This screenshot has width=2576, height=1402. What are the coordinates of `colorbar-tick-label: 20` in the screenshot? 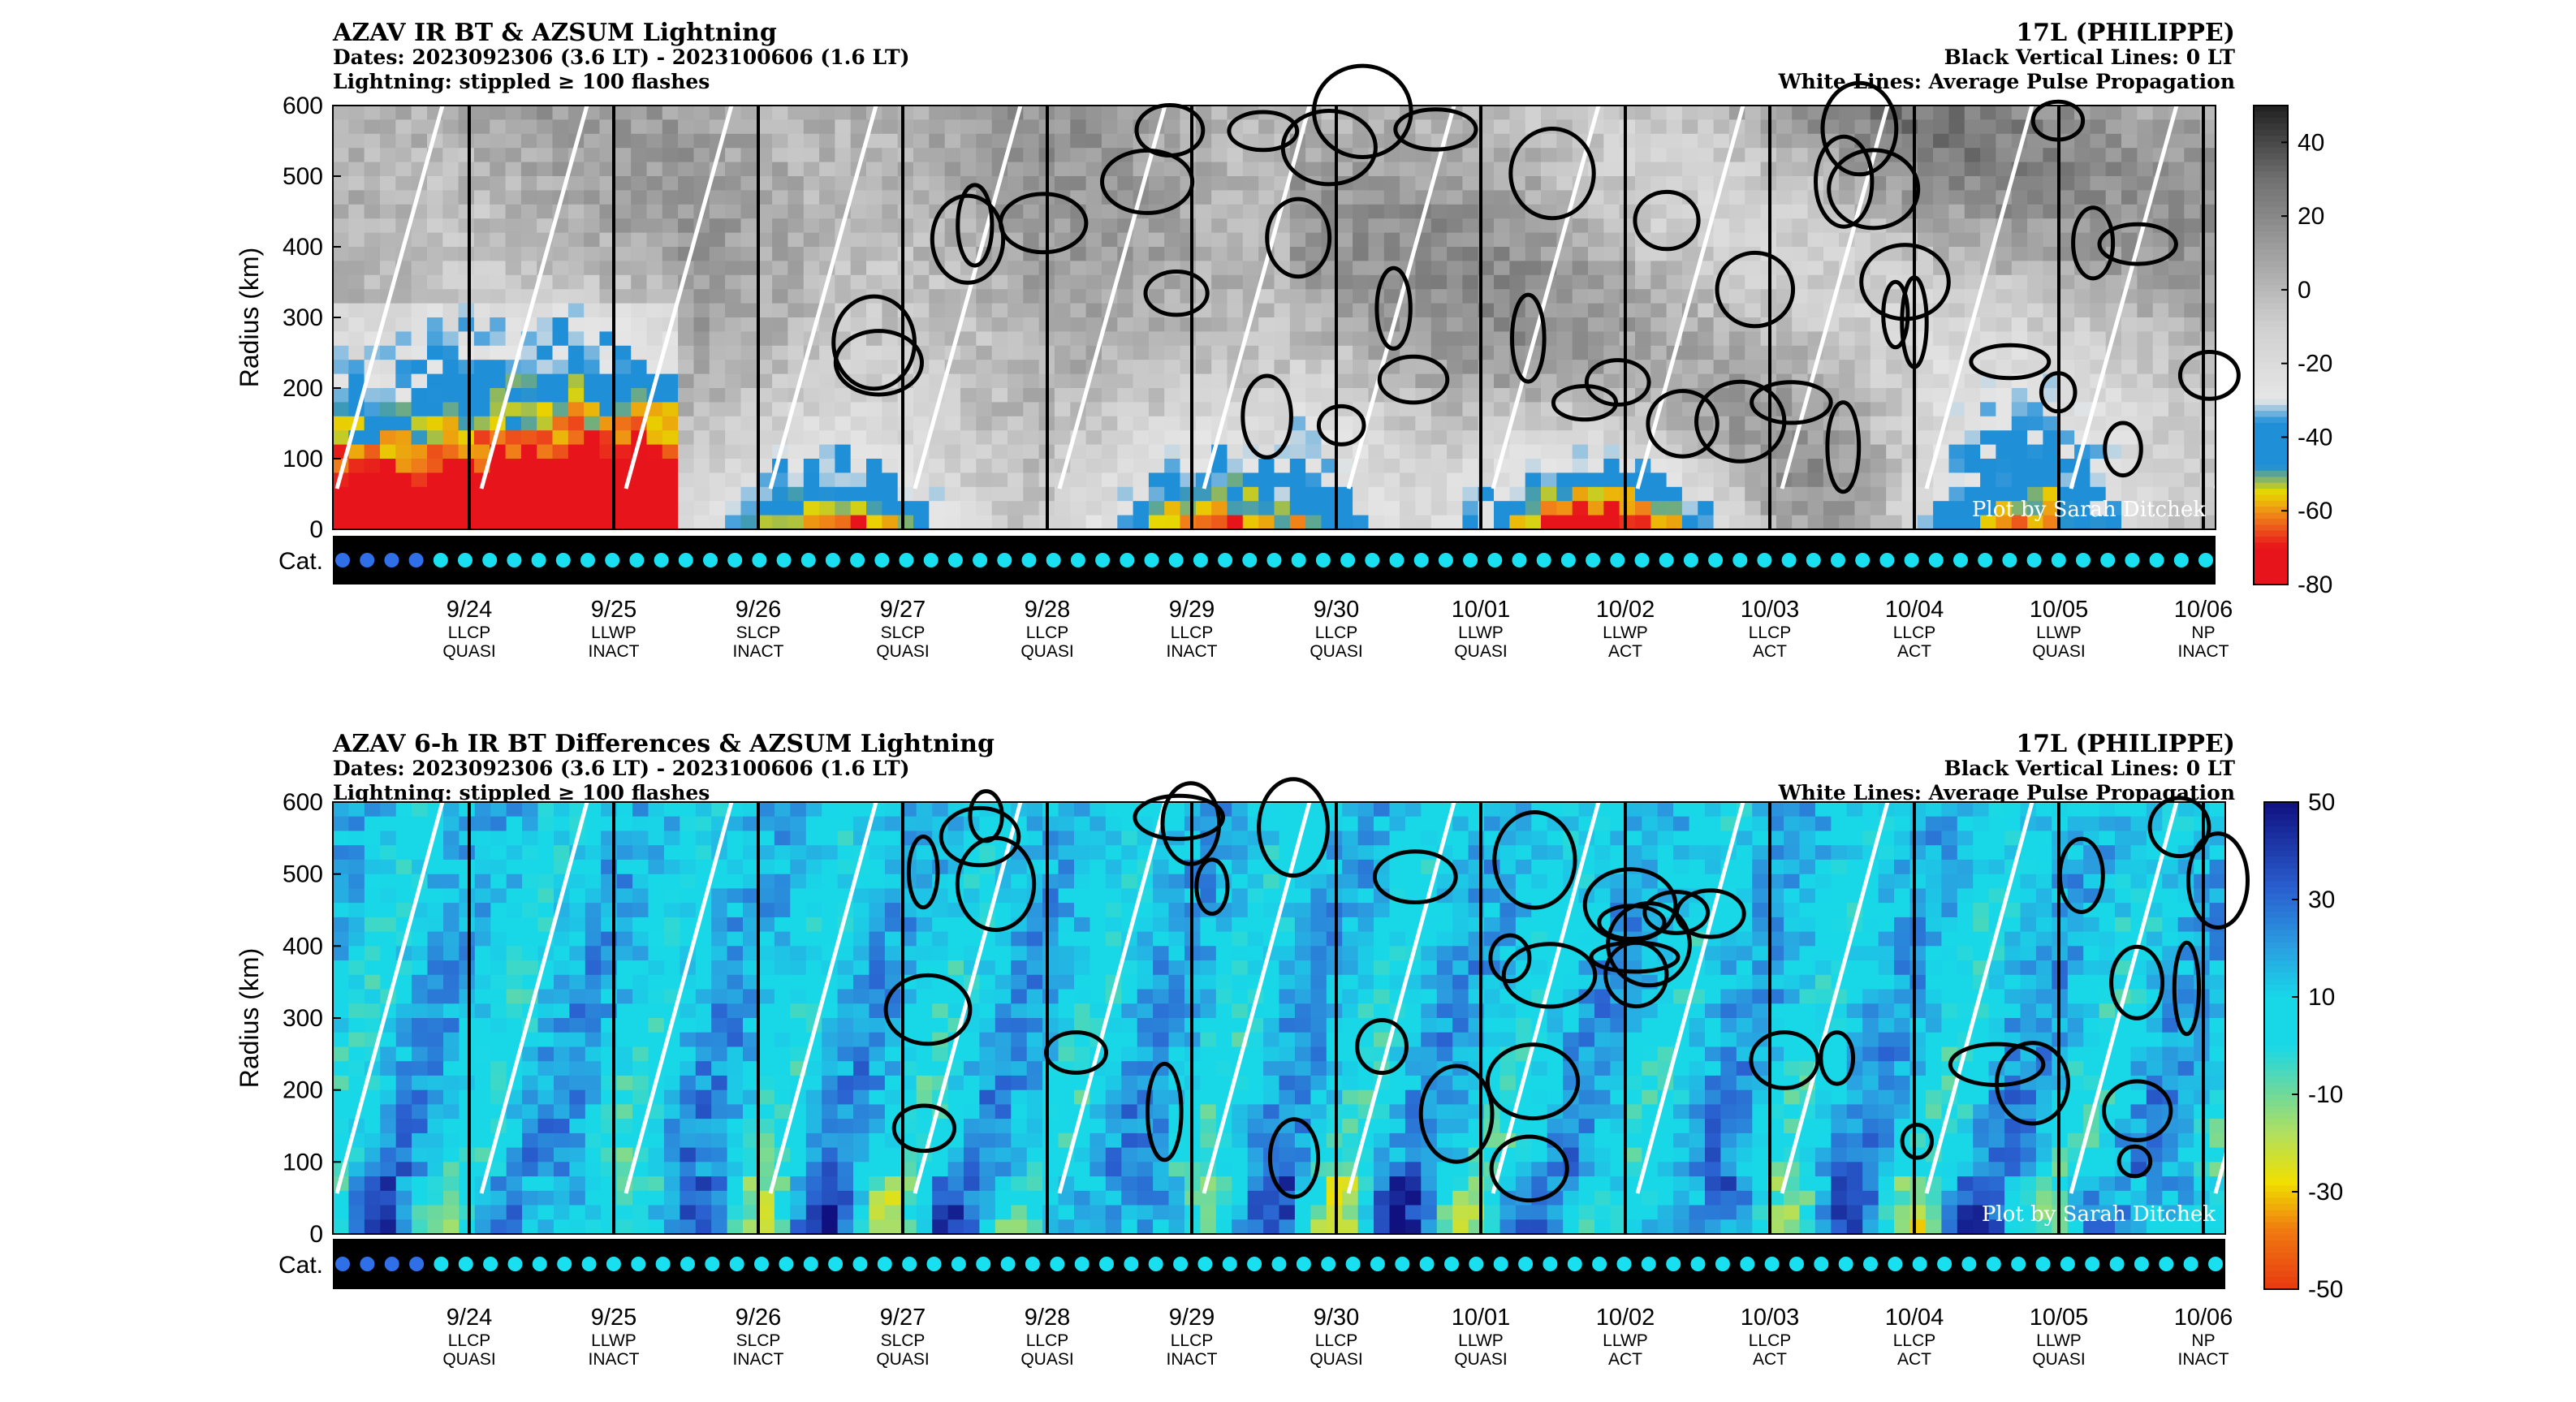 It's located at (2311, 216).